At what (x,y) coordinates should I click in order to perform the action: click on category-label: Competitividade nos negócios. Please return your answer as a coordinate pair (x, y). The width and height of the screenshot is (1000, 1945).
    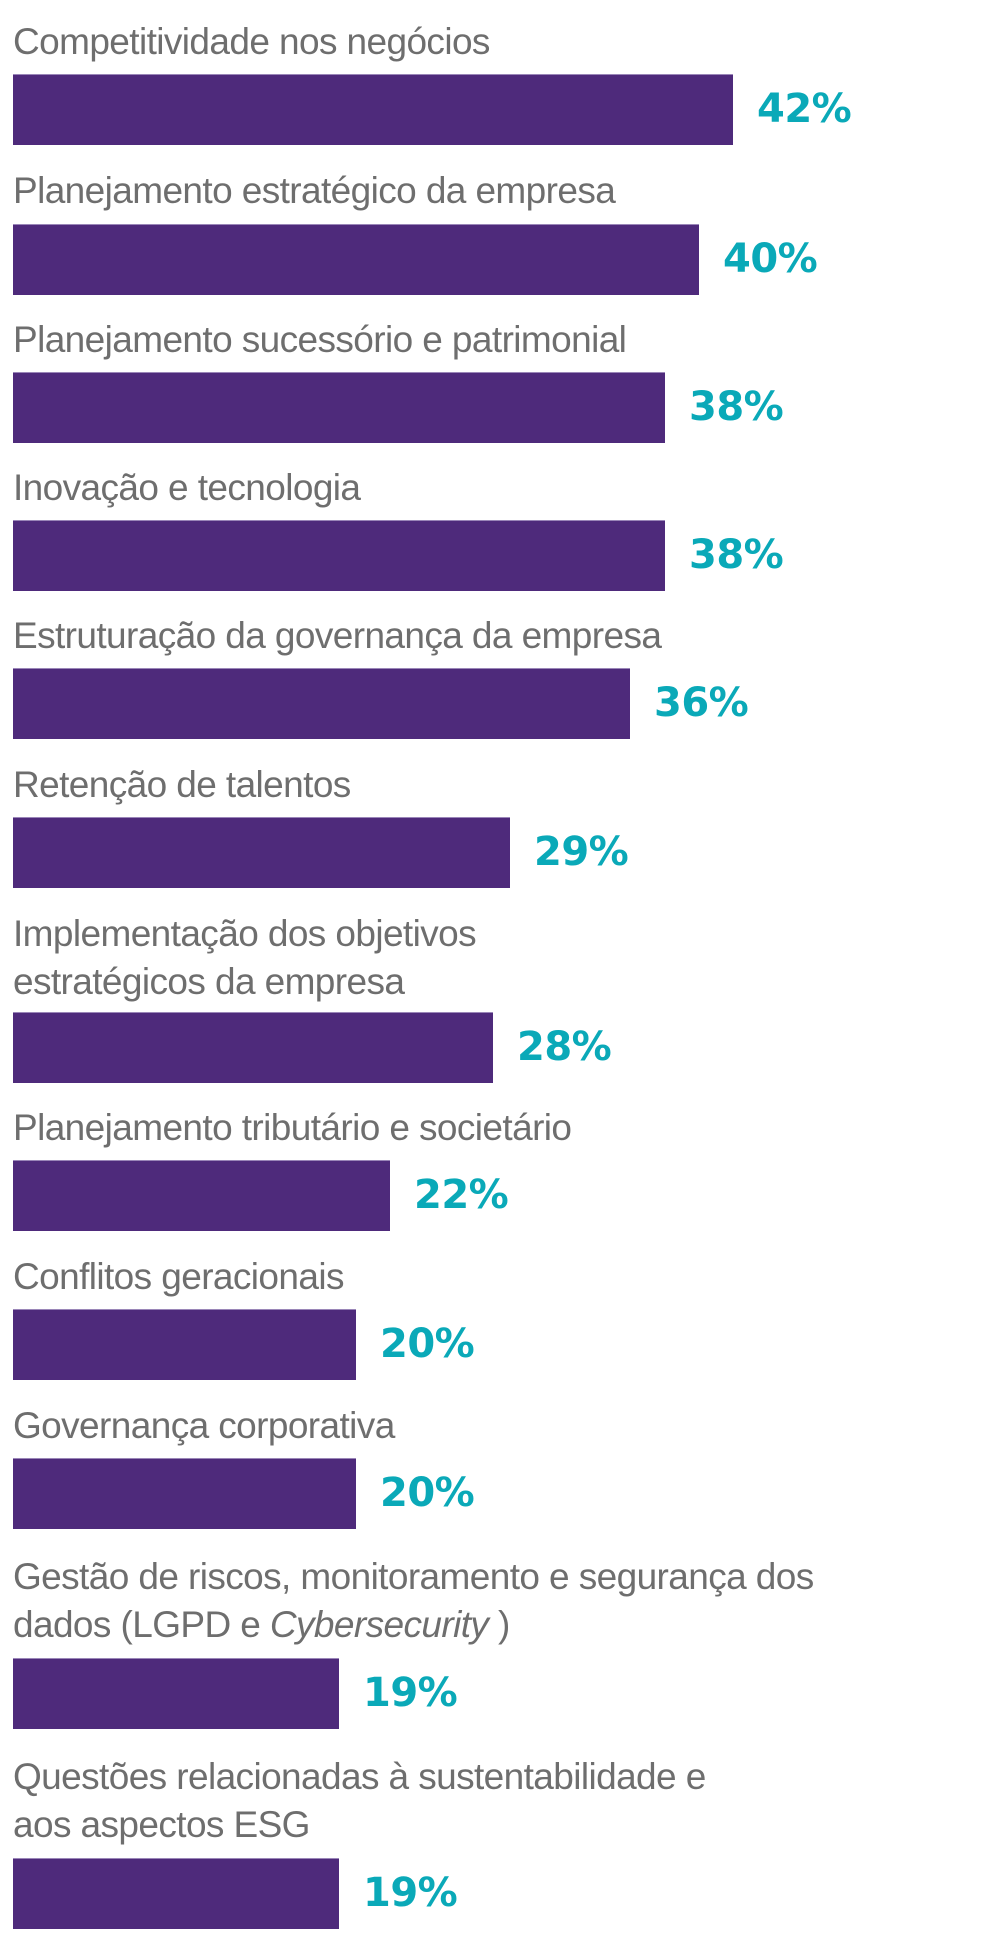
    Looking at the image, I should click on (251, 41).